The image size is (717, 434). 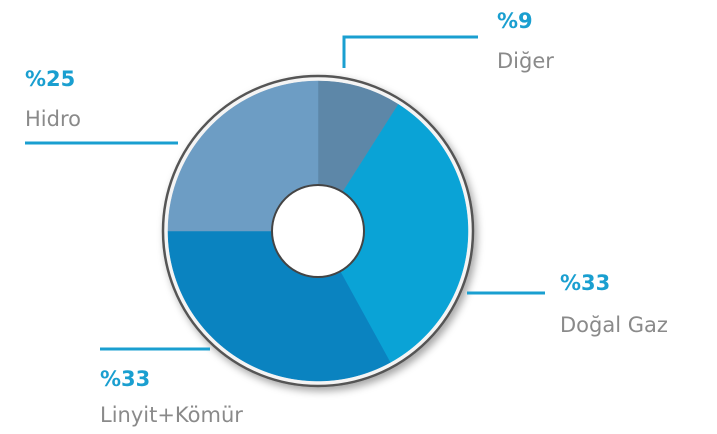 I want to click on donut-hole, so click(x=318, y=231).